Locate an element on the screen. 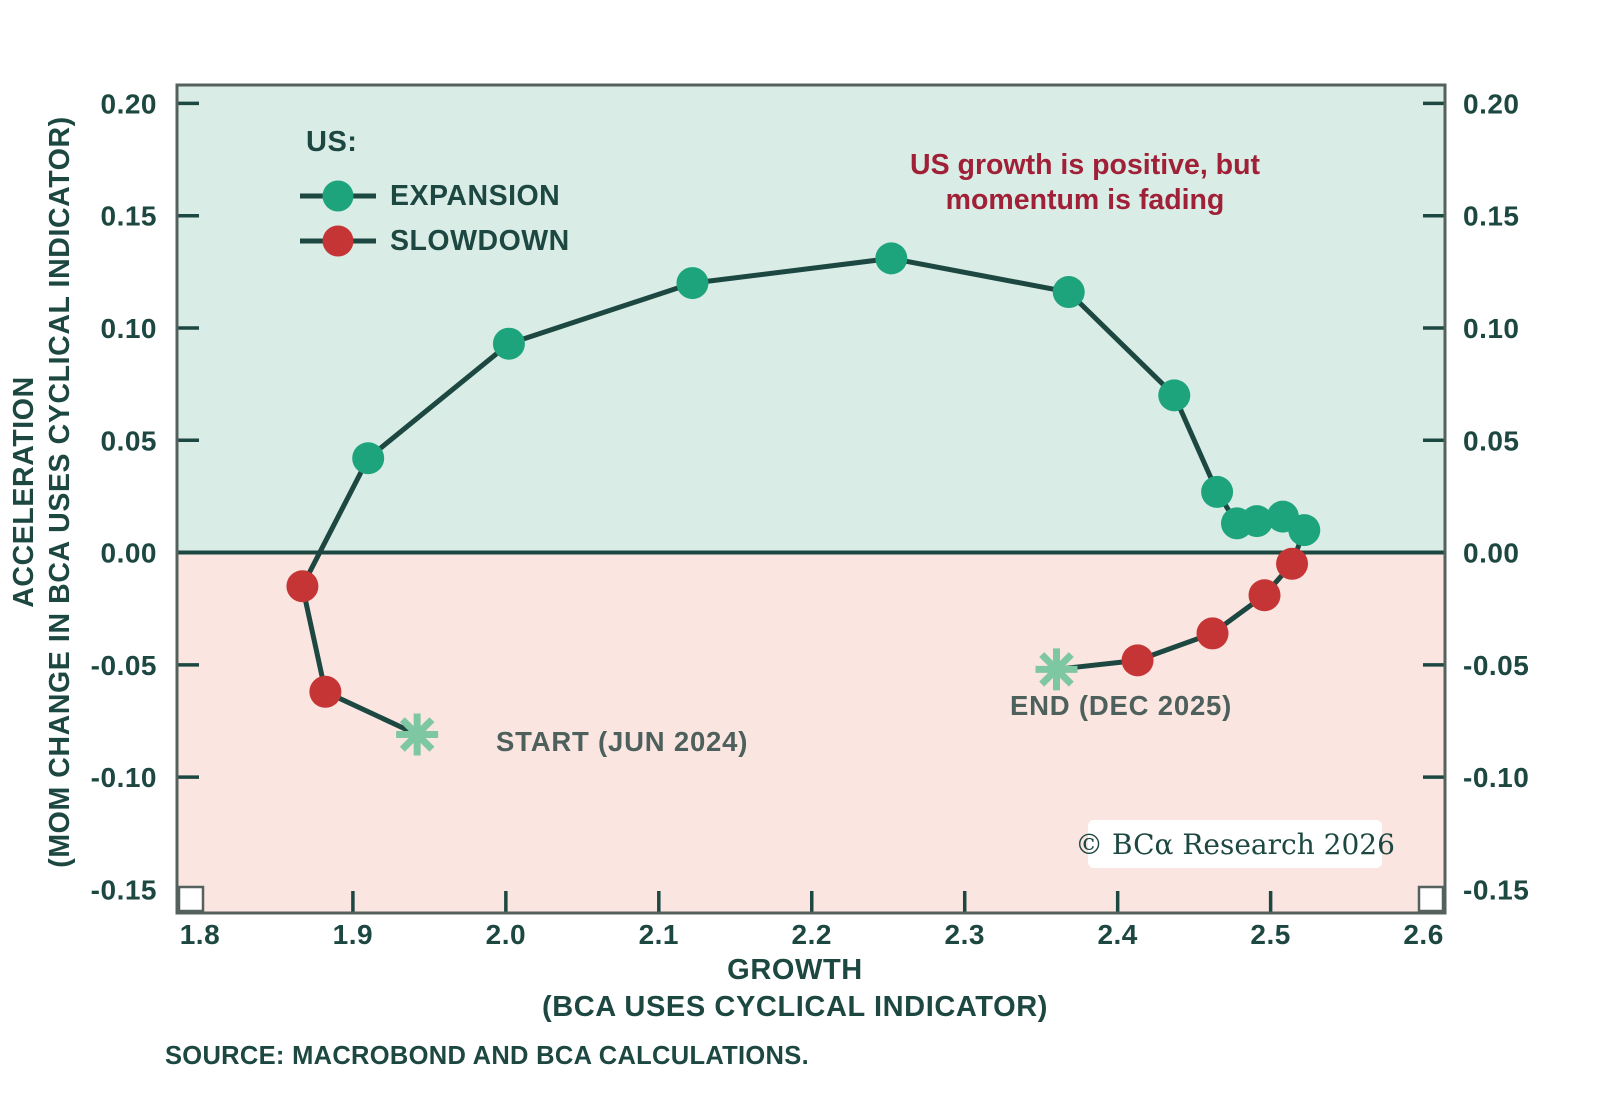 This screenshot has height=1107, width=1600. legend-label-slowdown: SLOWDOWN is located at coordinates (480, 240).